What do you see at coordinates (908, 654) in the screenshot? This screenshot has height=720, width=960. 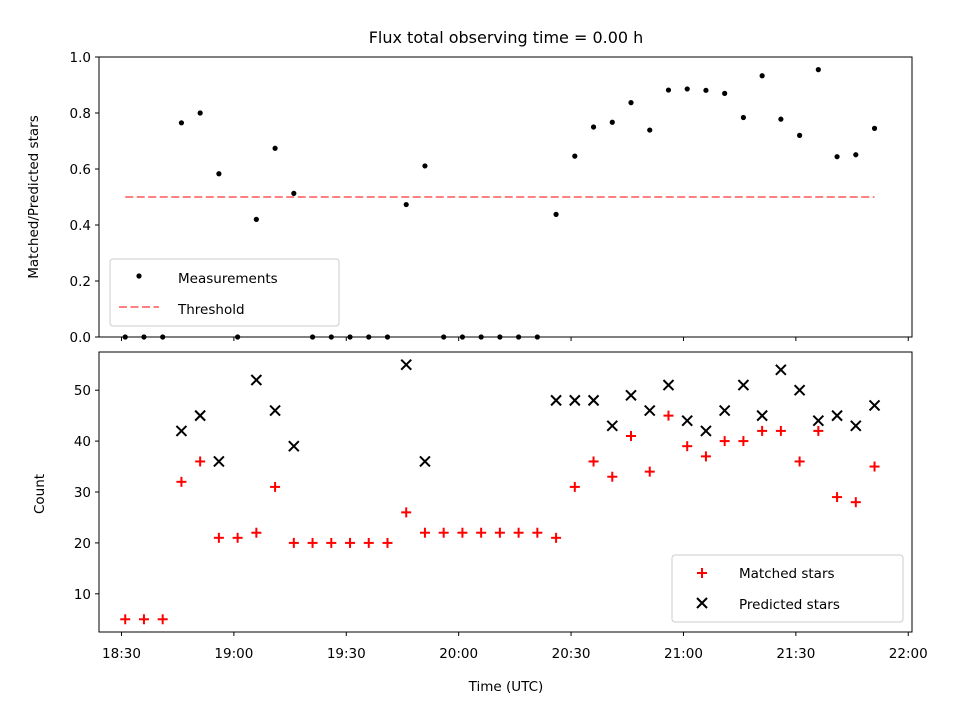 I see `x-tick-label: 22:00` at bounding box center [908, 654].